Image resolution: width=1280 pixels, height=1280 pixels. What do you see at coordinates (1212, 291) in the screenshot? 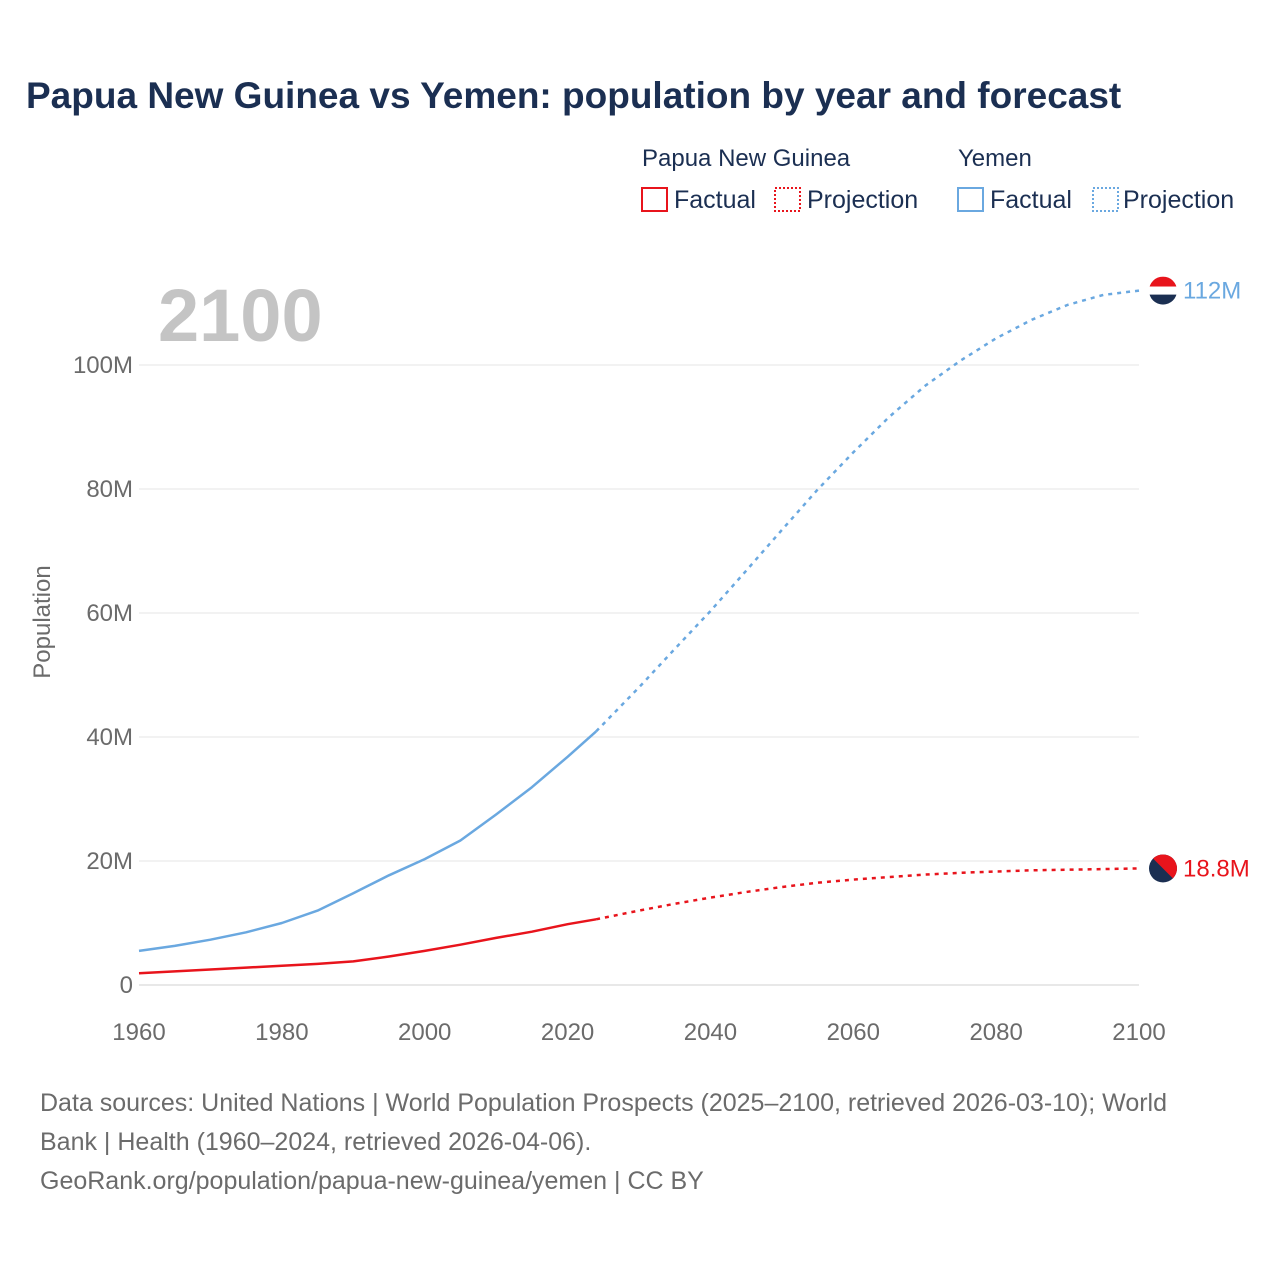
I see `yemen-end-label: 112M` at bounding box center [1212, 291].